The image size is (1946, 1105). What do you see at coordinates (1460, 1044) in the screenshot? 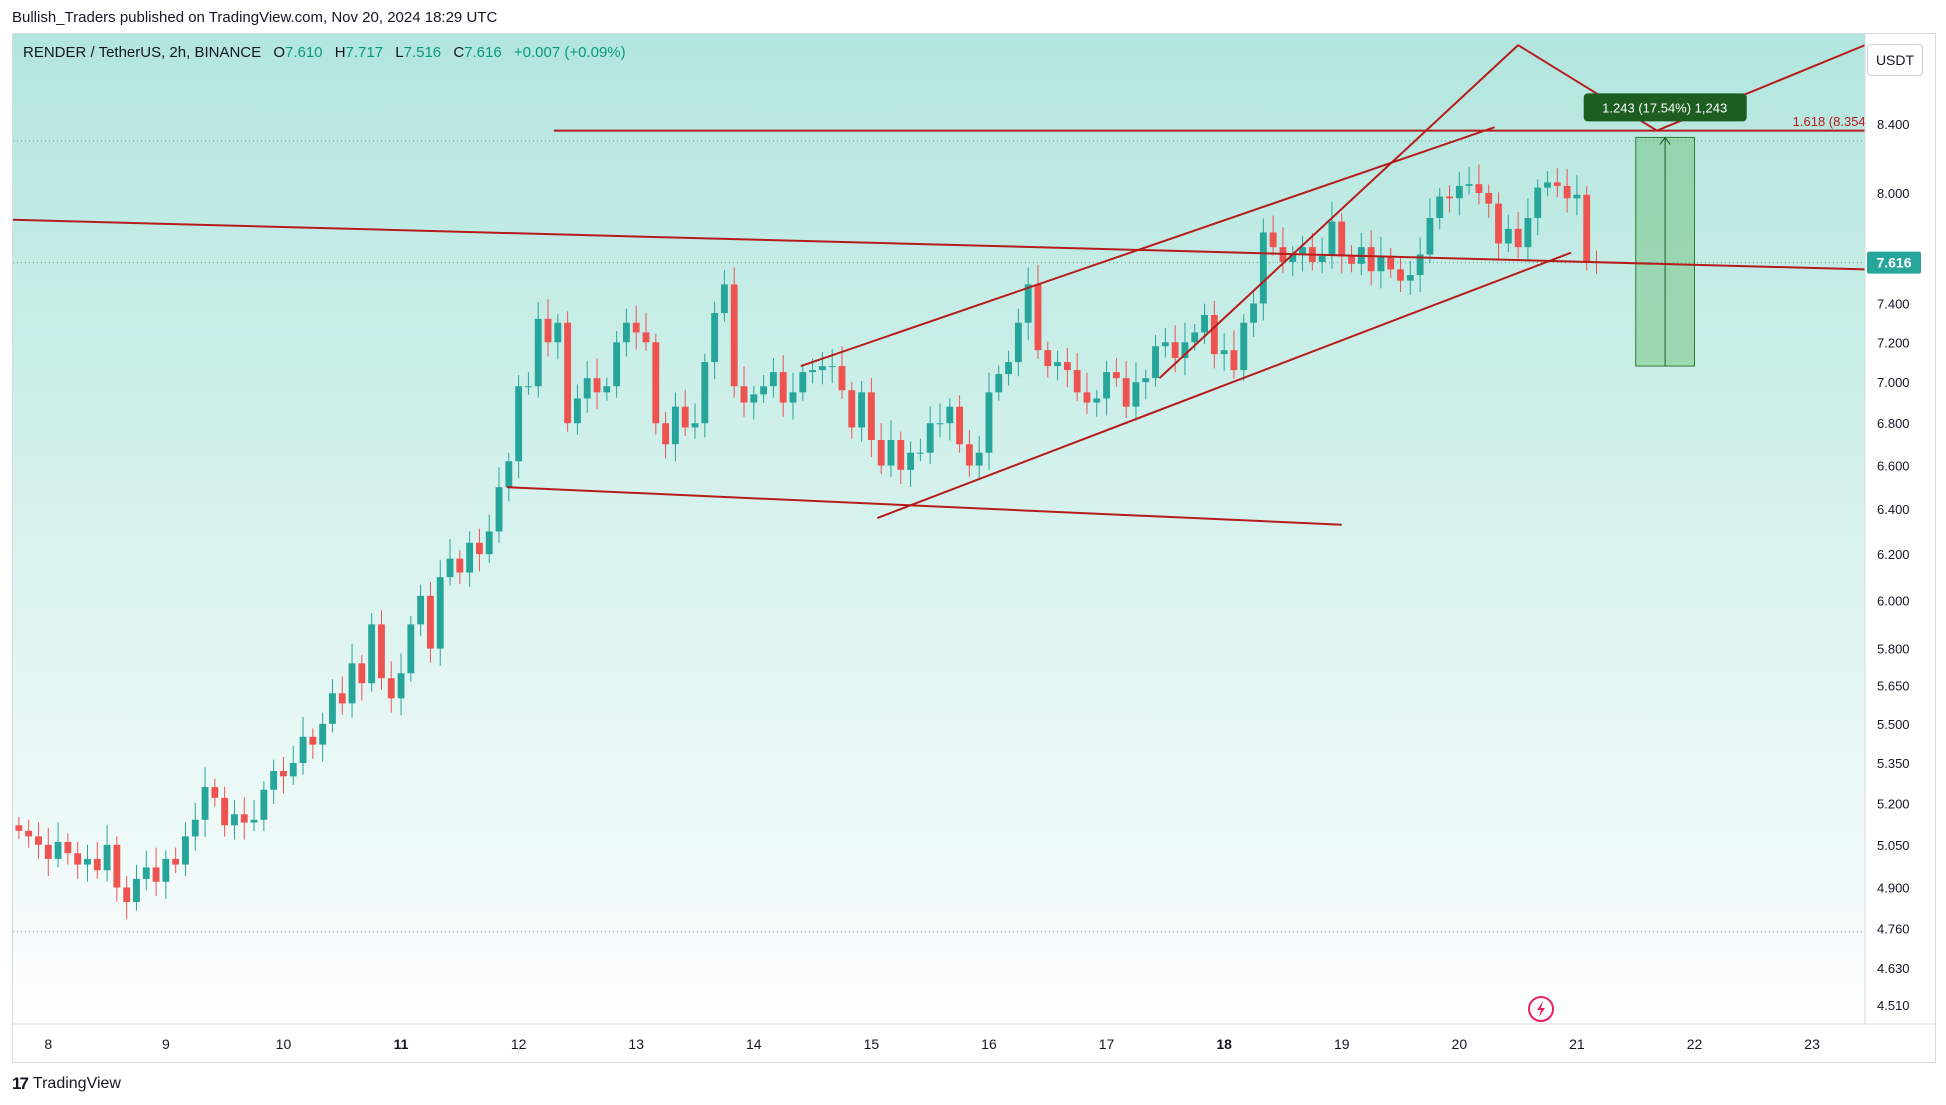
I see `time-tick-label: 20` at bounding box center [1460, 1044].